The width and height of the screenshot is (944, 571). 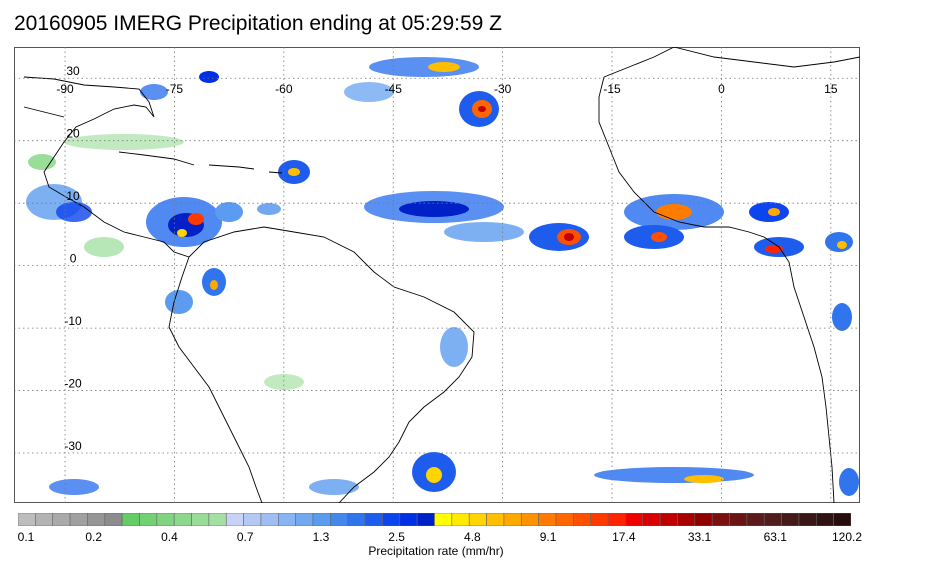 What do you see at coordinates (446, 89) in the screenshot?
I see `longitude-labels: -90 -75 -60 -45 -30 -15 0 15` at bounding box center [446, 89].